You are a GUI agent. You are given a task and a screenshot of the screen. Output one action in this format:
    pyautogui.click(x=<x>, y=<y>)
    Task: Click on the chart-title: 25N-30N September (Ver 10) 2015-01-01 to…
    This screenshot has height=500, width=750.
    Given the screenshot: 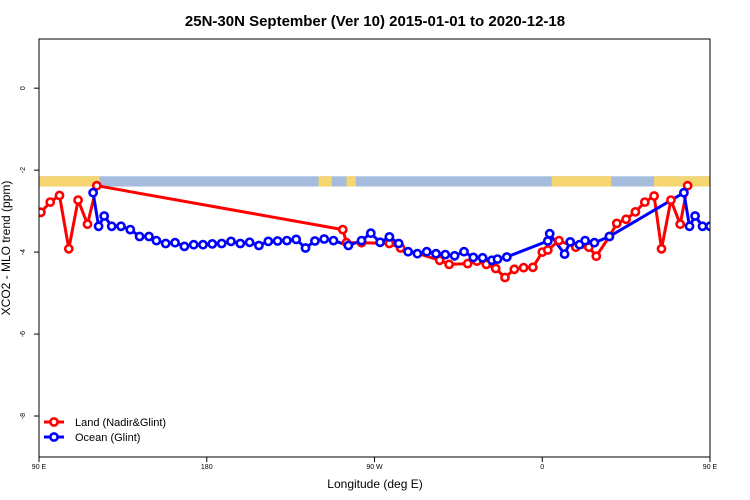 What is the action you would take?
    pyautogui.click(x=375, y=21)
    